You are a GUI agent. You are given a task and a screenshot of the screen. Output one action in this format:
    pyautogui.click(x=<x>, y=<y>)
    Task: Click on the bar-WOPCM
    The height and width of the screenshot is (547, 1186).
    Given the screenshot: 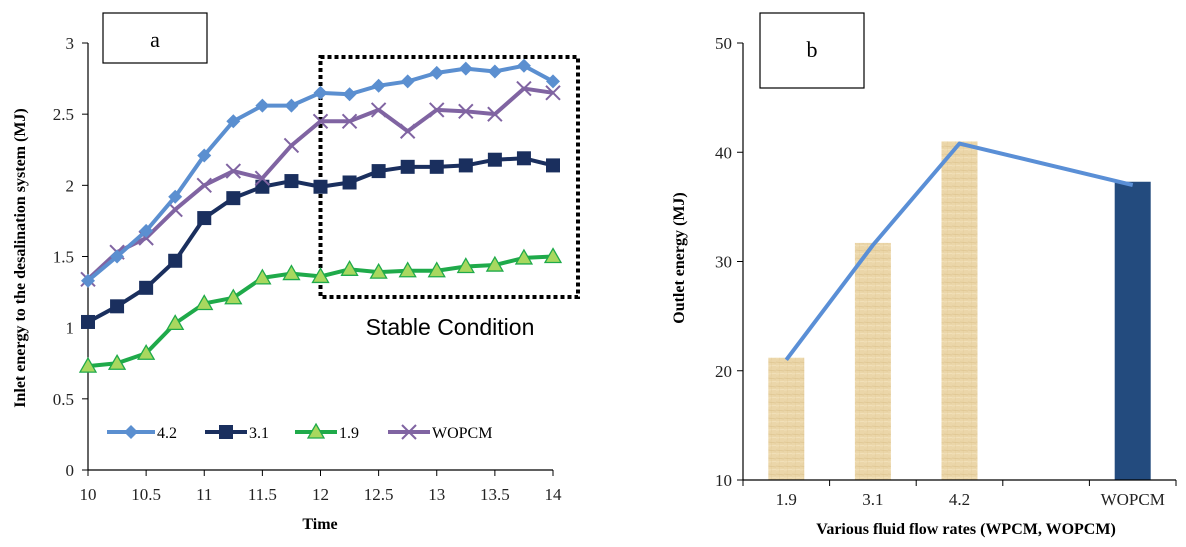 What is the action you would take?
    pyautogui.click(x=1132, y=330)
    